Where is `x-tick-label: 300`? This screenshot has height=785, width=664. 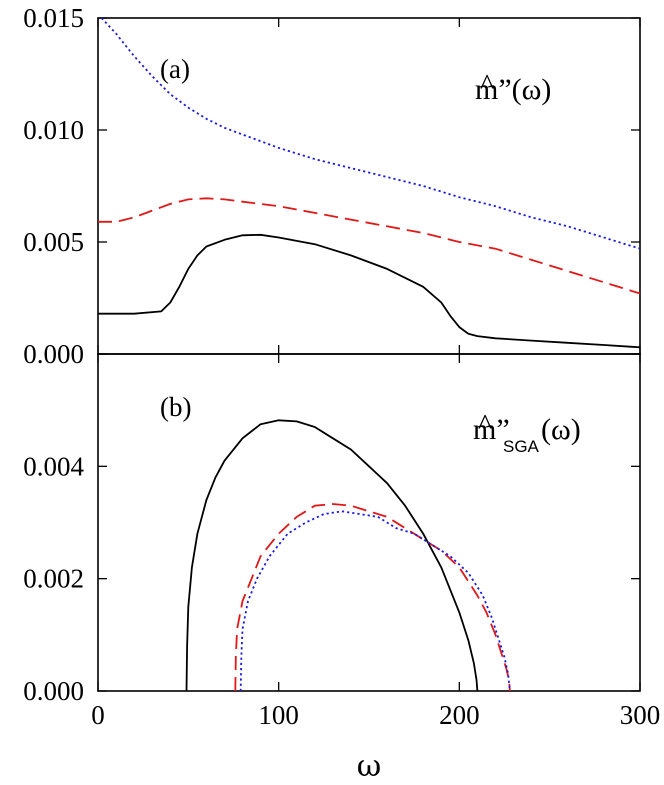
x-tick-label: 300 is located at coordinates (640, 715).